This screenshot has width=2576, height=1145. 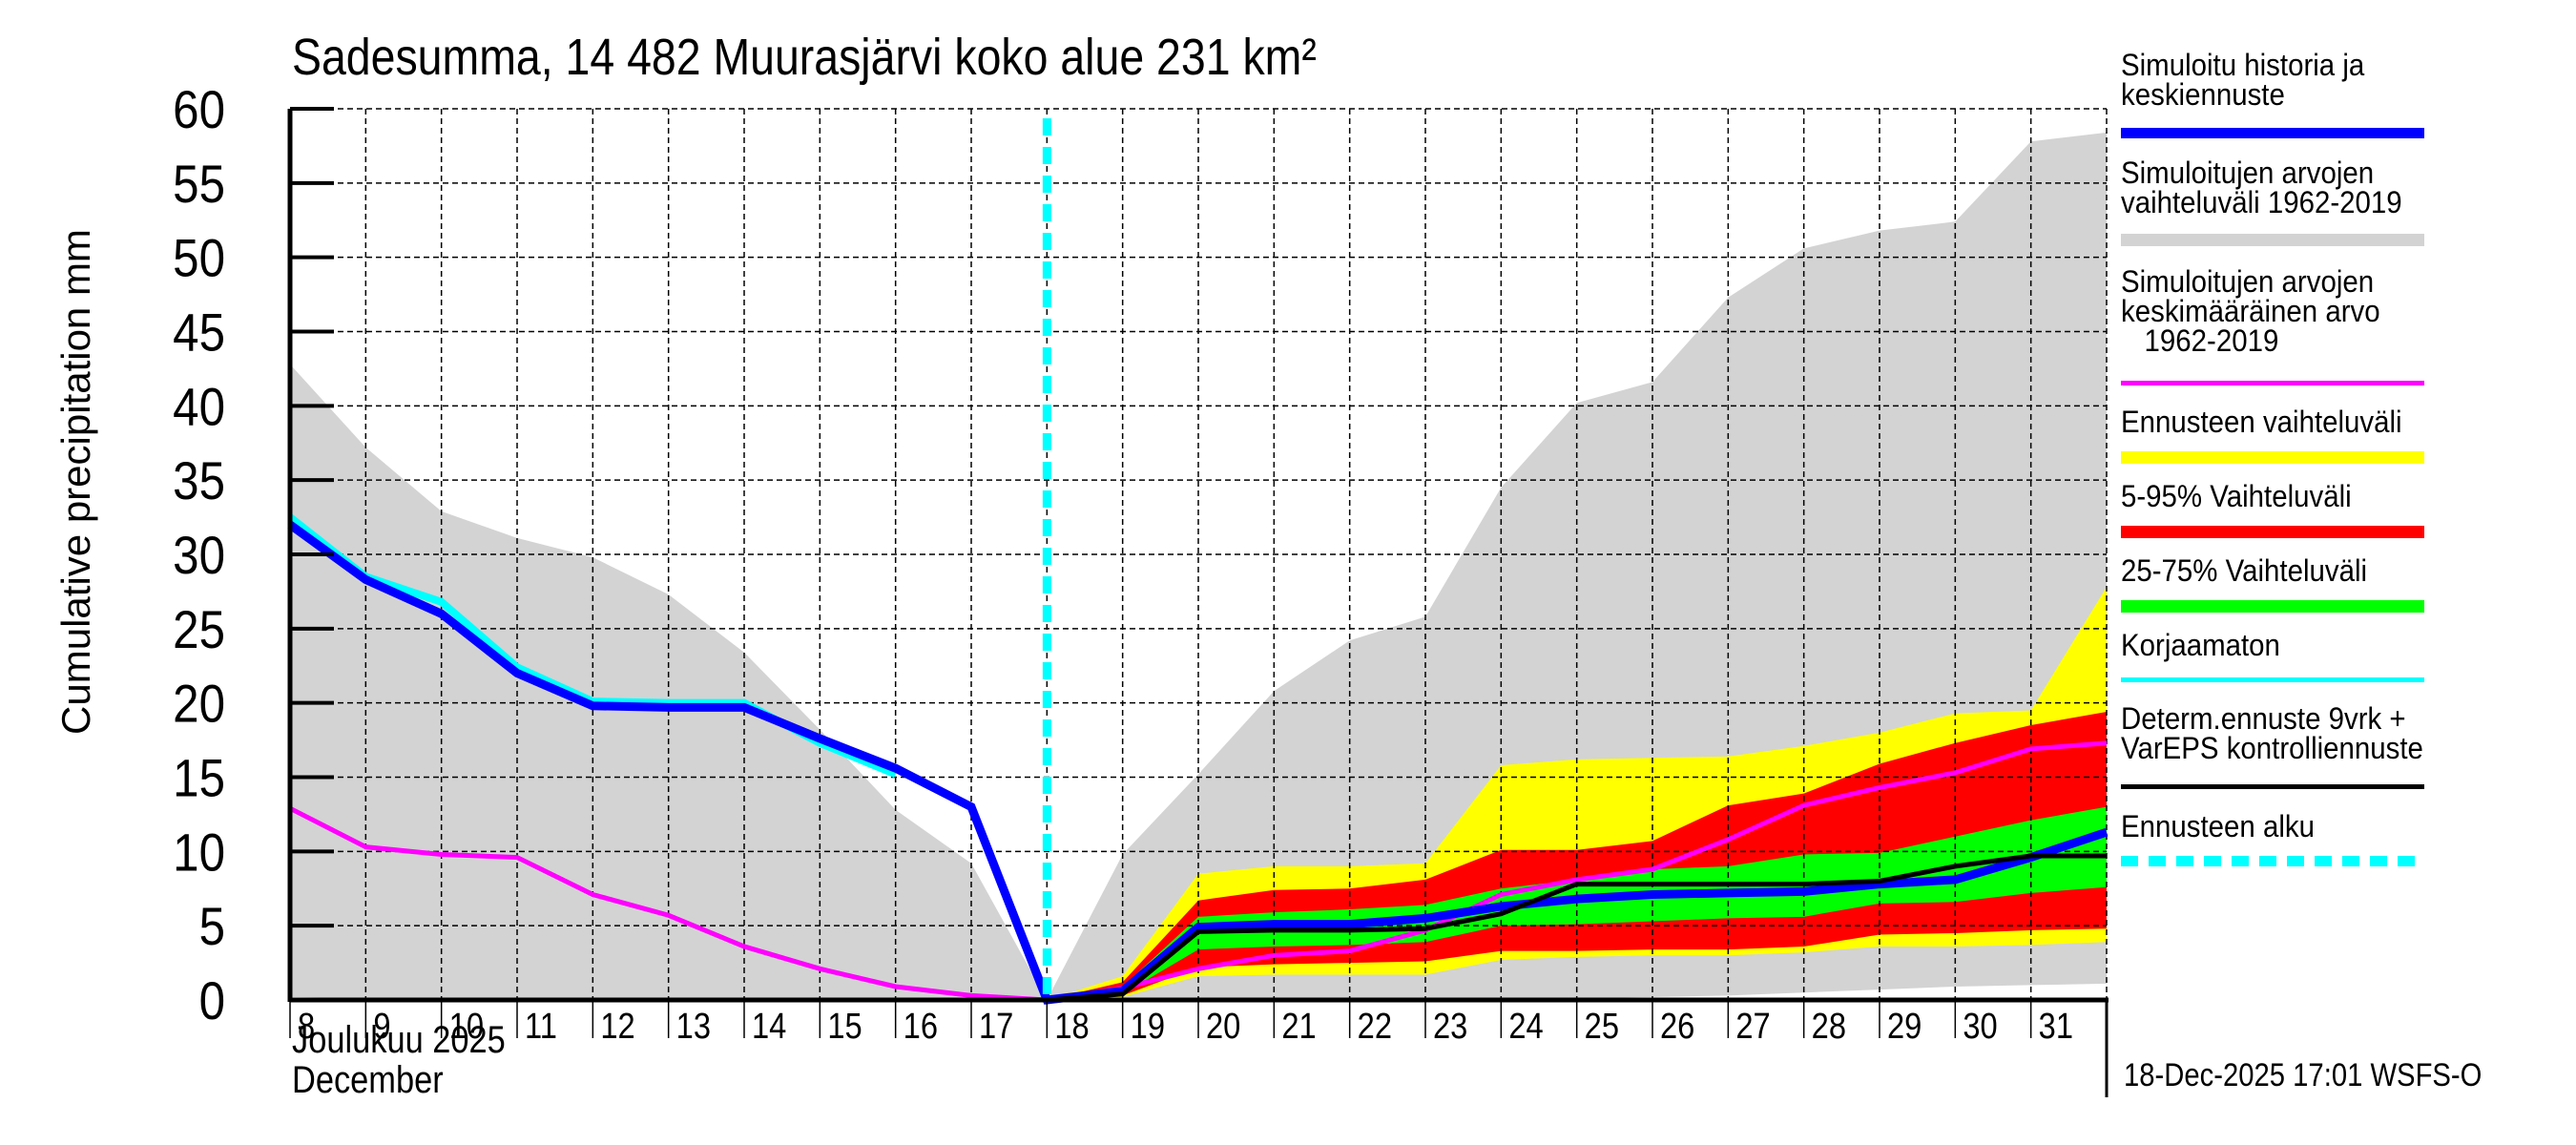 I want to click on x-tick-label: 22, so click(x=1375, y=1026).